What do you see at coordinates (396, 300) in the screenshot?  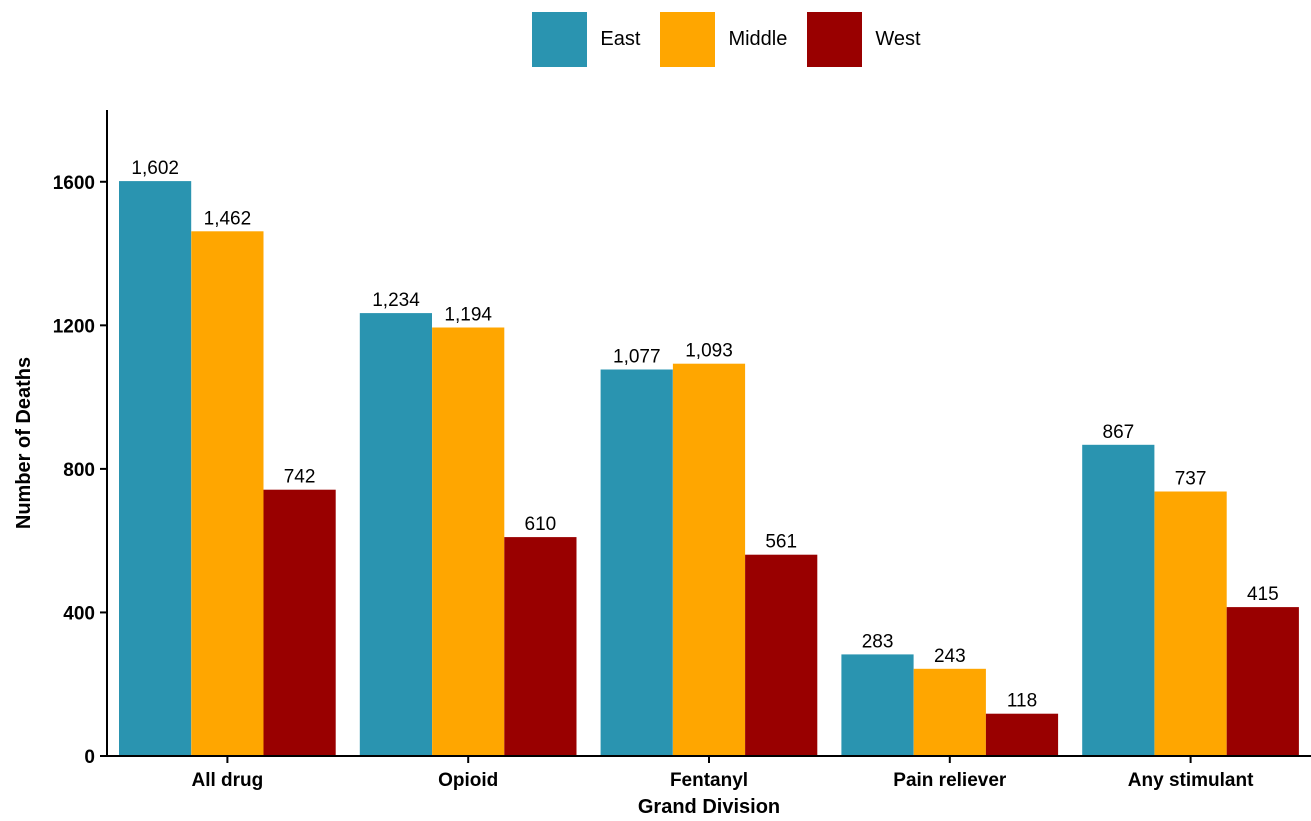 I see `data-label: 1,234` at bounding box center [396, 300].